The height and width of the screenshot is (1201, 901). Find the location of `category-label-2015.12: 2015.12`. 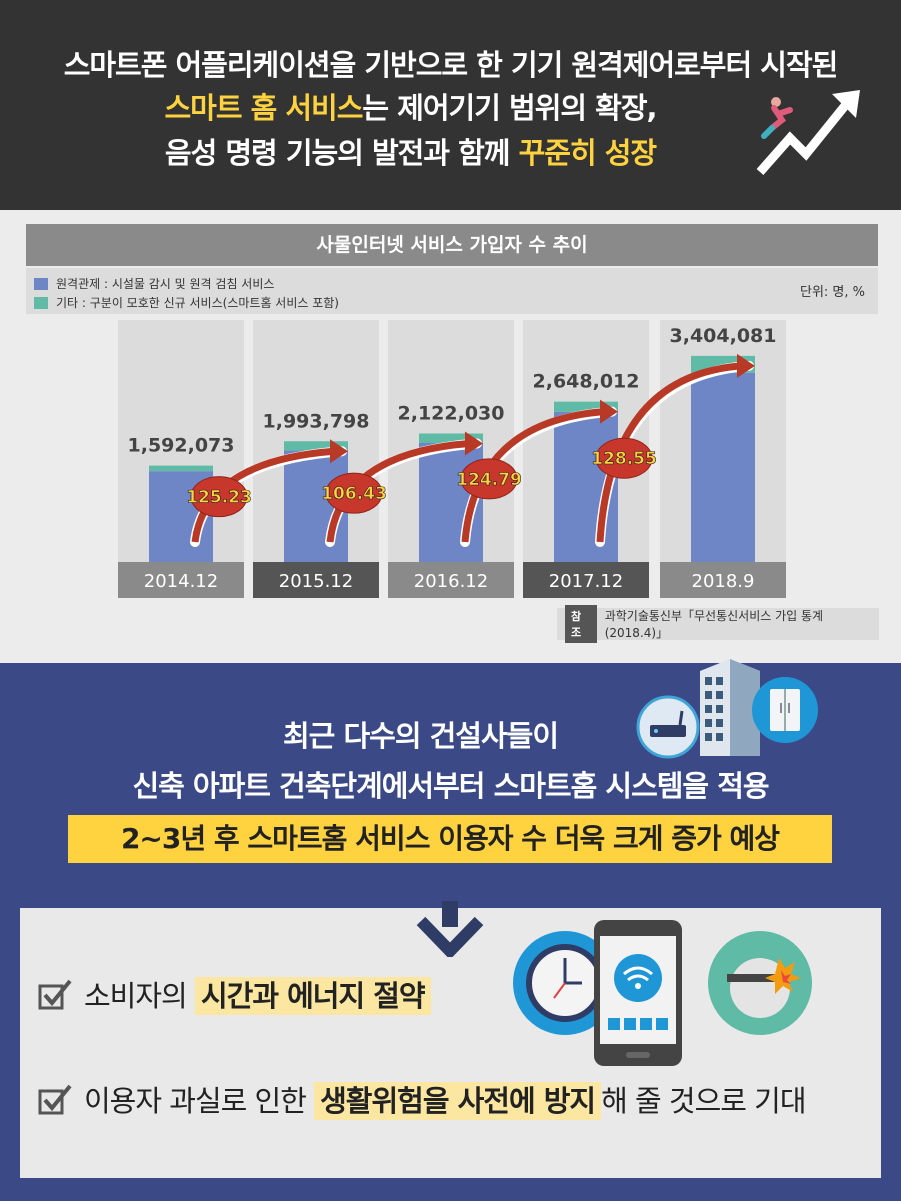

category-label-2015.12: 2015.12 is located at coordinates (316, 581).